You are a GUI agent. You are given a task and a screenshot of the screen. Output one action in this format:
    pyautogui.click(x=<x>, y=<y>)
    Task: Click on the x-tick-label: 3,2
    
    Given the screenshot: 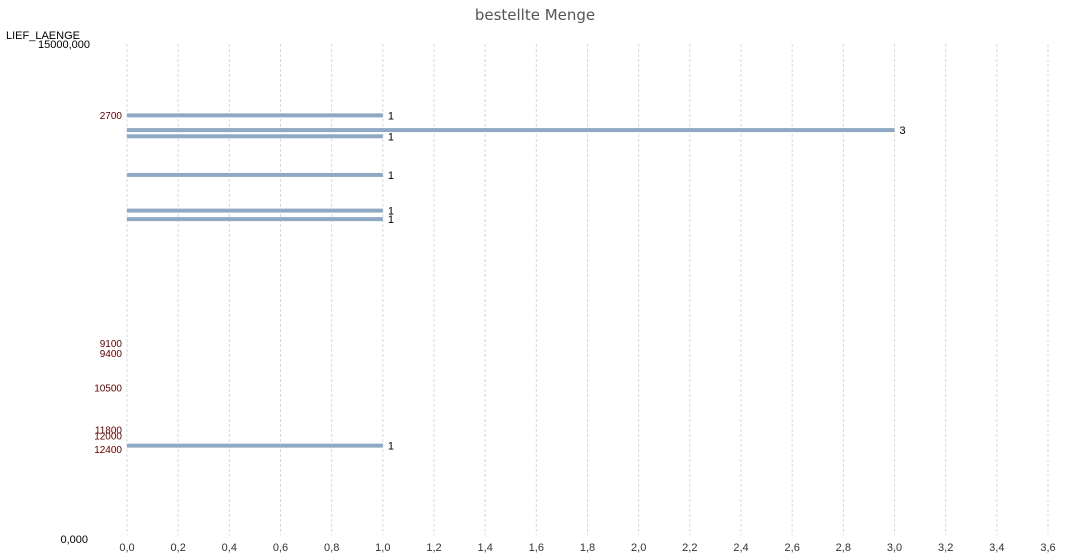 What is the action you would take?
    pyautogui.click(x=945, y=548)
    